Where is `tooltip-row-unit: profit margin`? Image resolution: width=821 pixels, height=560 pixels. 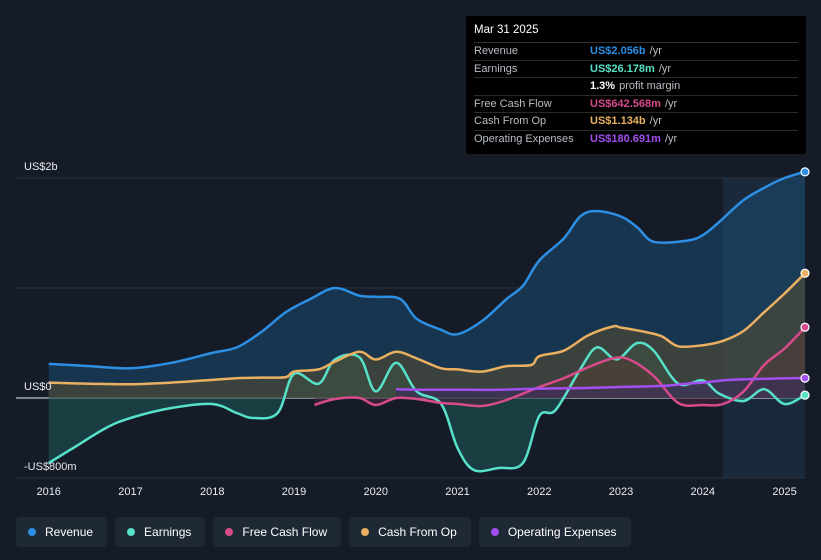
tooltip-row-unit: profit margin is located at coordinates (650, 86).